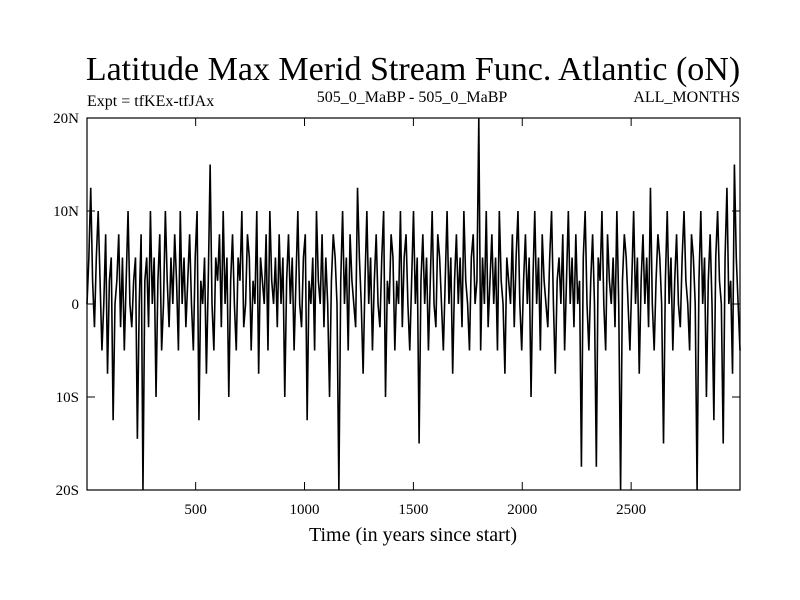 This screenshot has width=800, height=600. Describe the element at coordinates (305, 510) in the screenshot. I see `x-tick-label: 1000` at that location.